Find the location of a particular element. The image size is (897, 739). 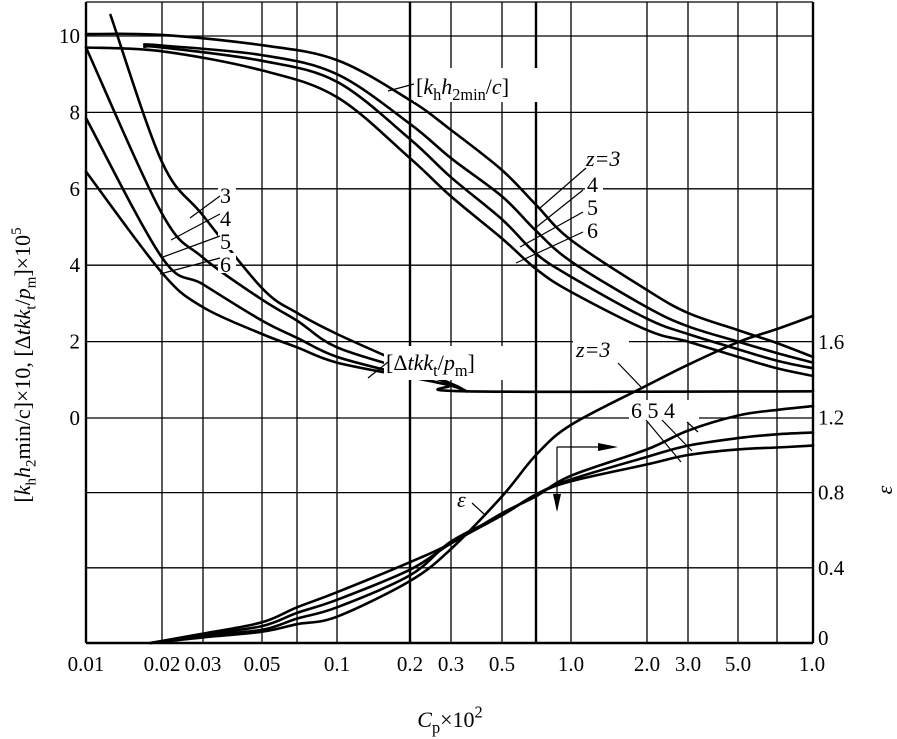

x-tick-label: 0.1 is located at coordinates (337, 664).